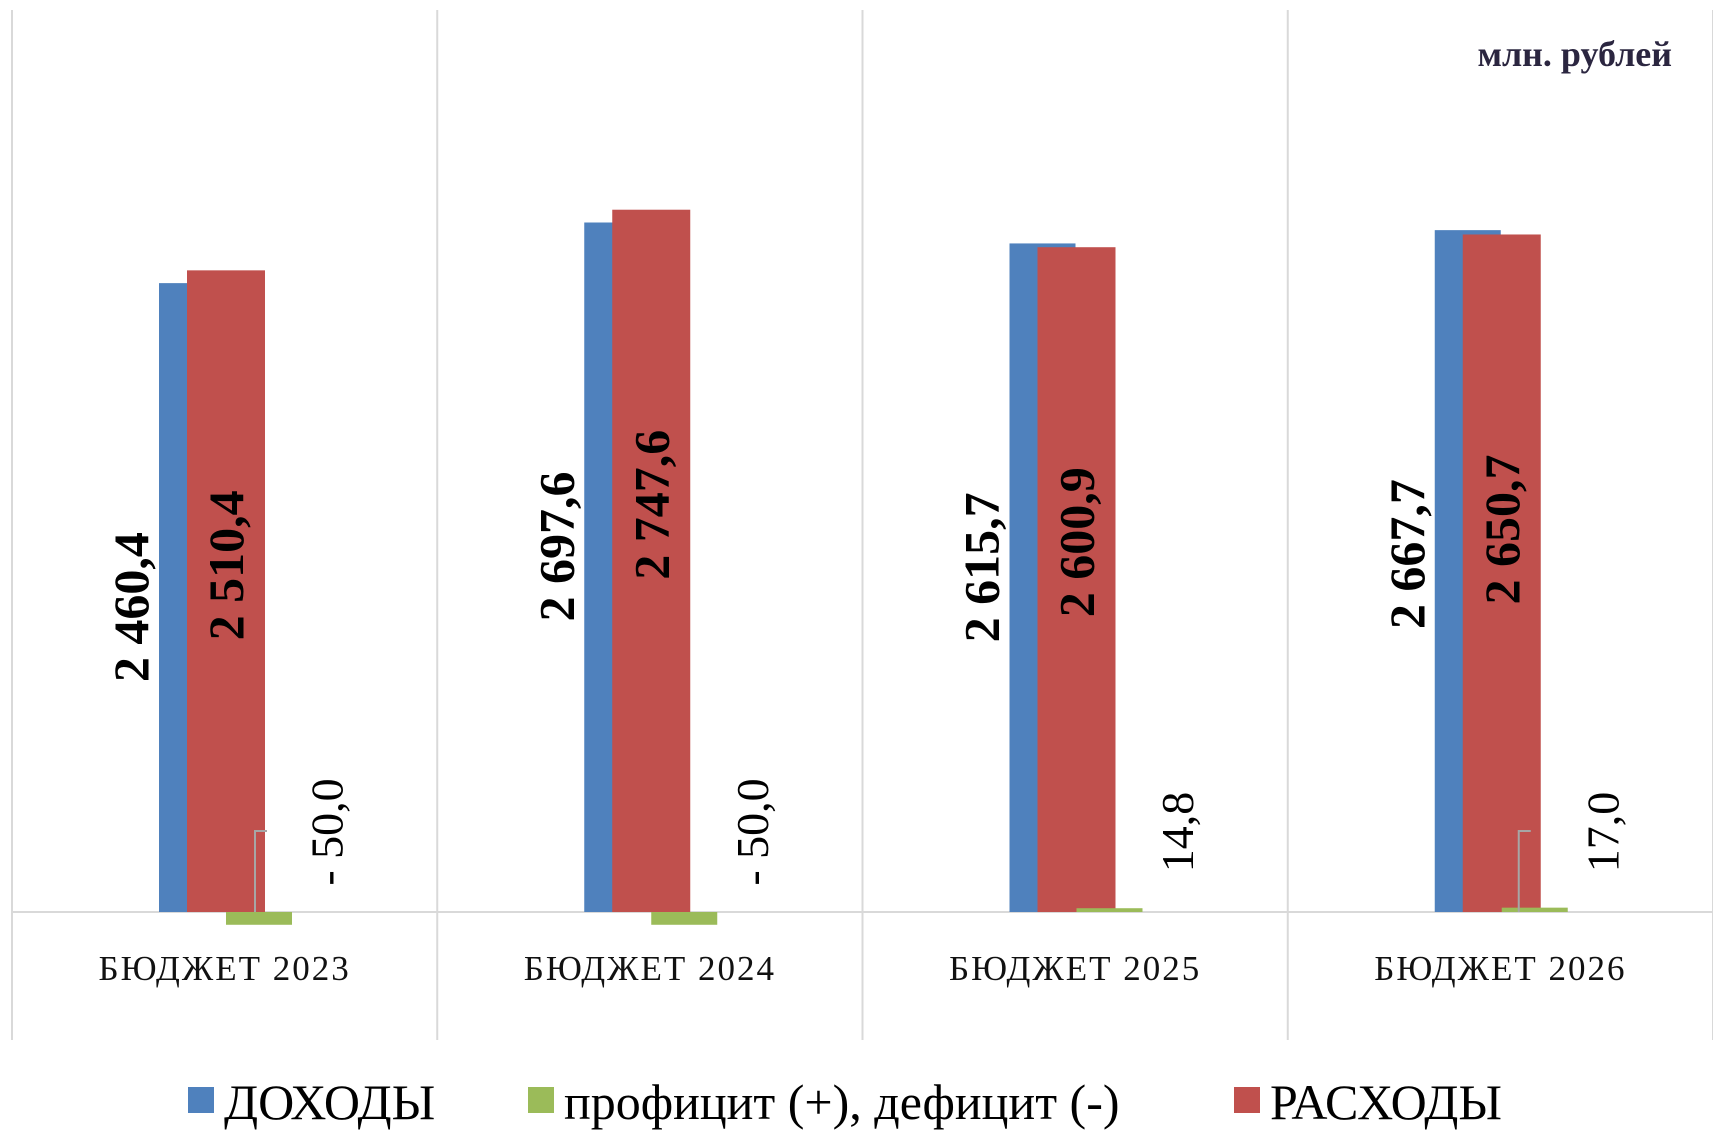  I want to click on category-label: БЮДЖЕТ 2023, so click(225, 968).